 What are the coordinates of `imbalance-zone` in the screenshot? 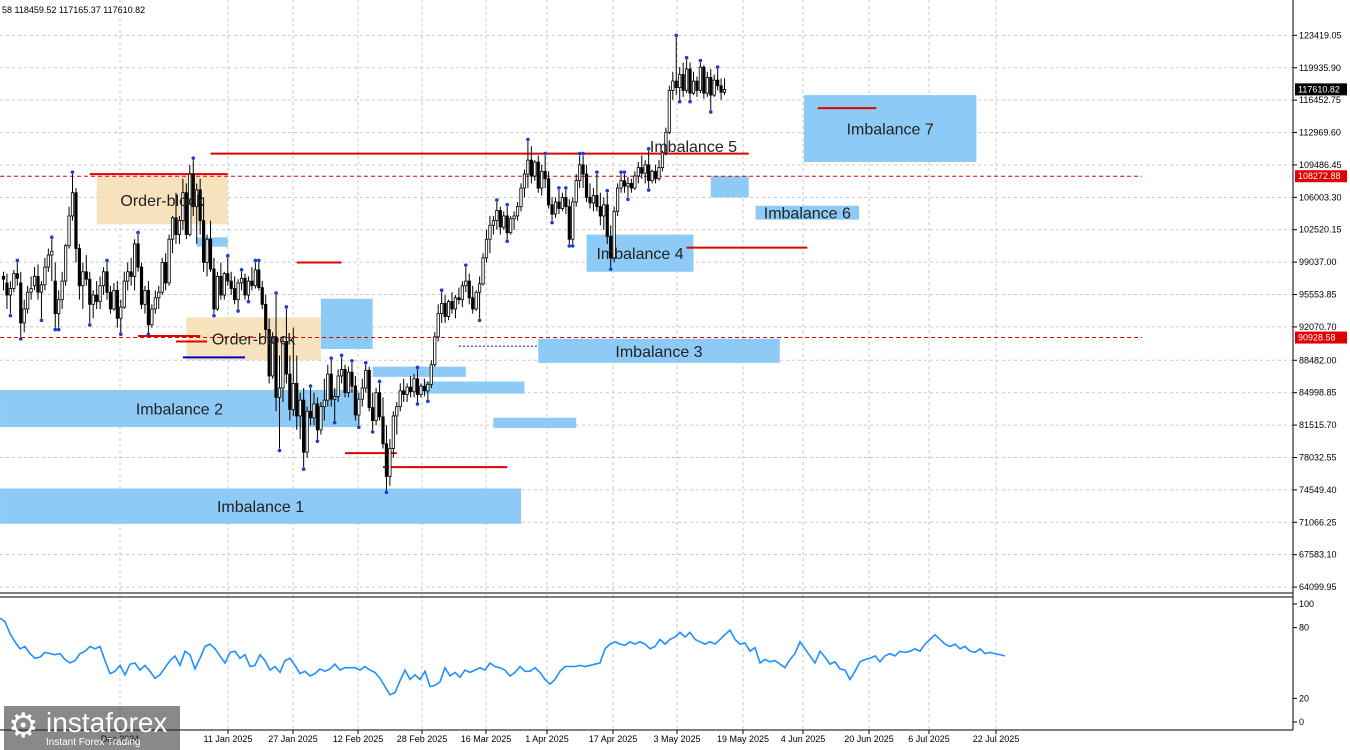 It's located at (474, 387).